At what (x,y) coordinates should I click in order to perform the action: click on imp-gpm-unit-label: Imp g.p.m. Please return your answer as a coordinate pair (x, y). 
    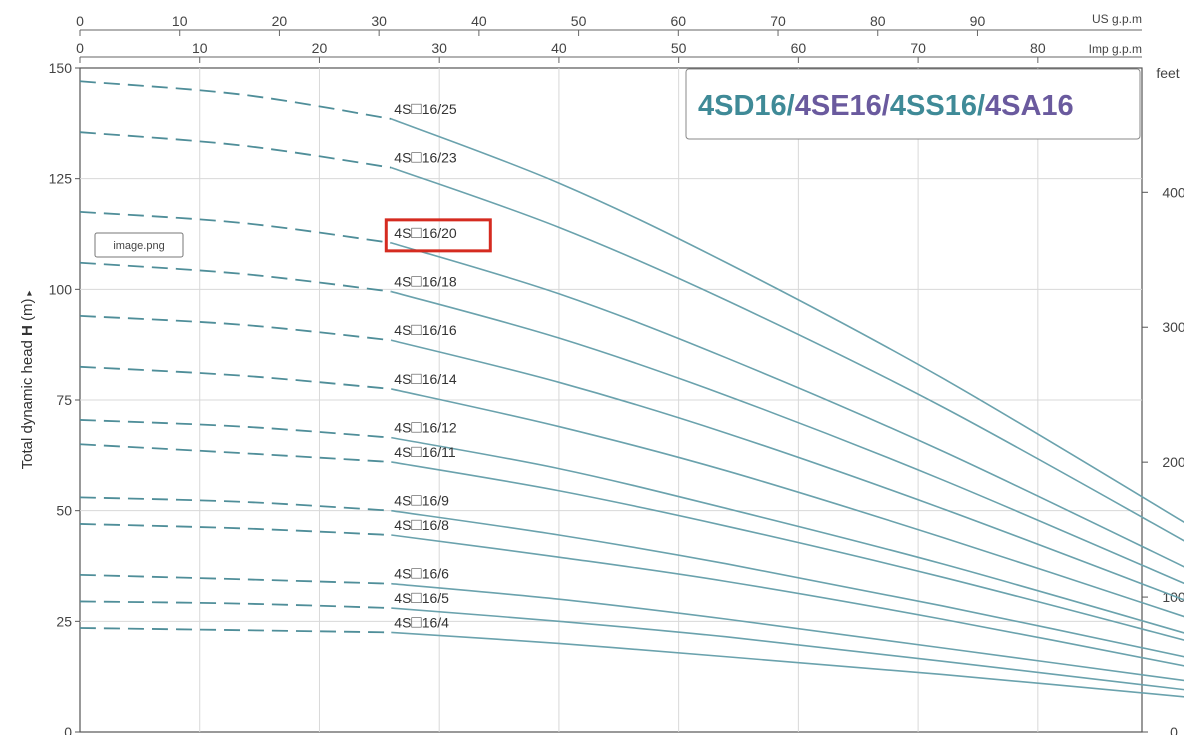
    Looking at the image, I should click on (1115, 49).